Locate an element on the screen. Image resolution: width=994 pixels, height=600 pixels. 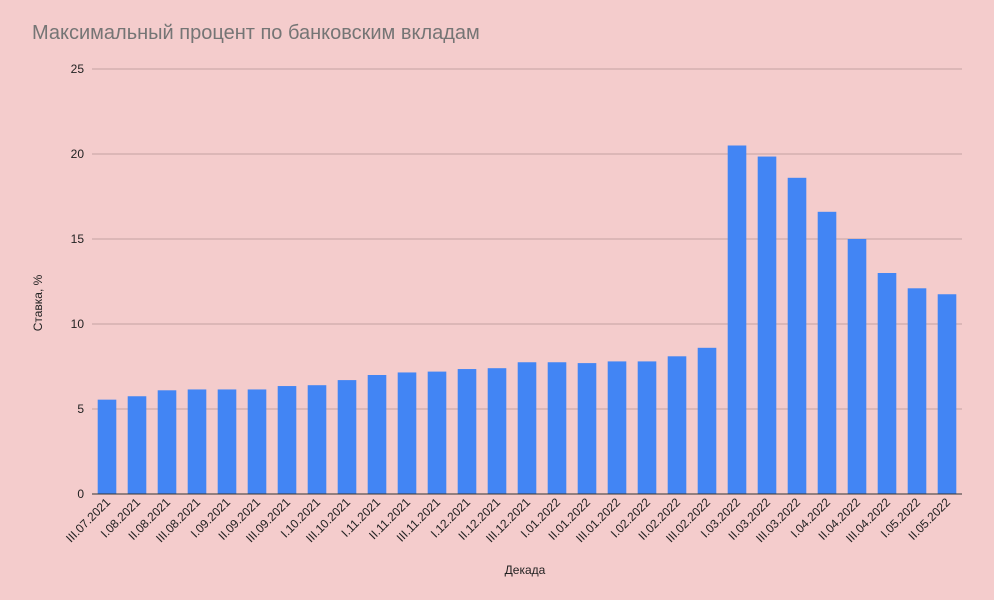
y-tick-label: 25 is located at coordinates (78, 69).